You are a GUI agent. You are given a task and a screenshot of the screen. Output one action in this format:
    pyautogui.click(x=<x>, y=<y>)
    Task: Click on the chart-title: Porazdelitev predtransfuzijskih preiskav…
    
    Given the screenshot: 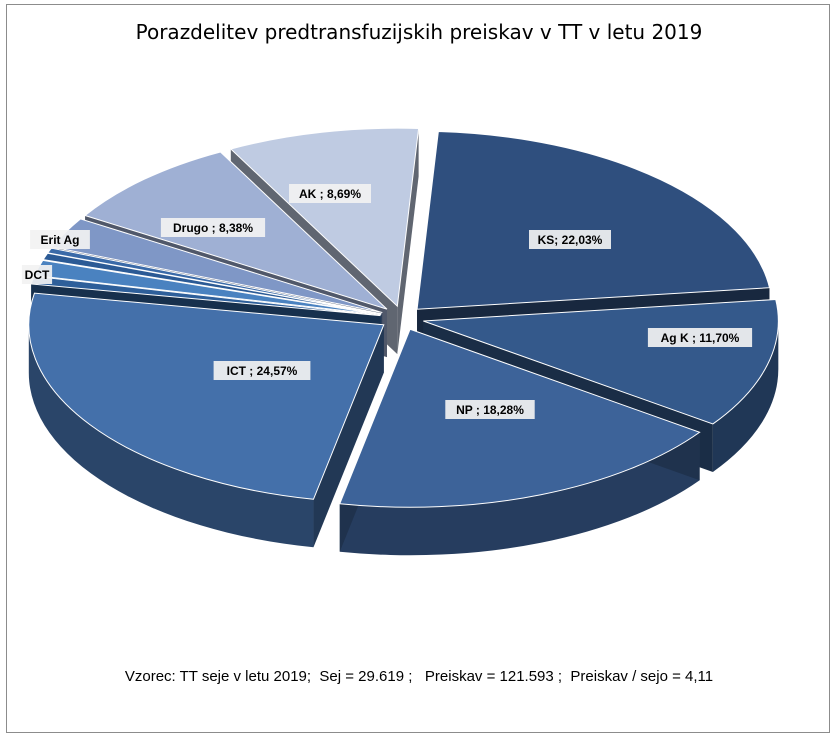 What is the action you would take?
    pyautogui.click(x=419, y=32)
    